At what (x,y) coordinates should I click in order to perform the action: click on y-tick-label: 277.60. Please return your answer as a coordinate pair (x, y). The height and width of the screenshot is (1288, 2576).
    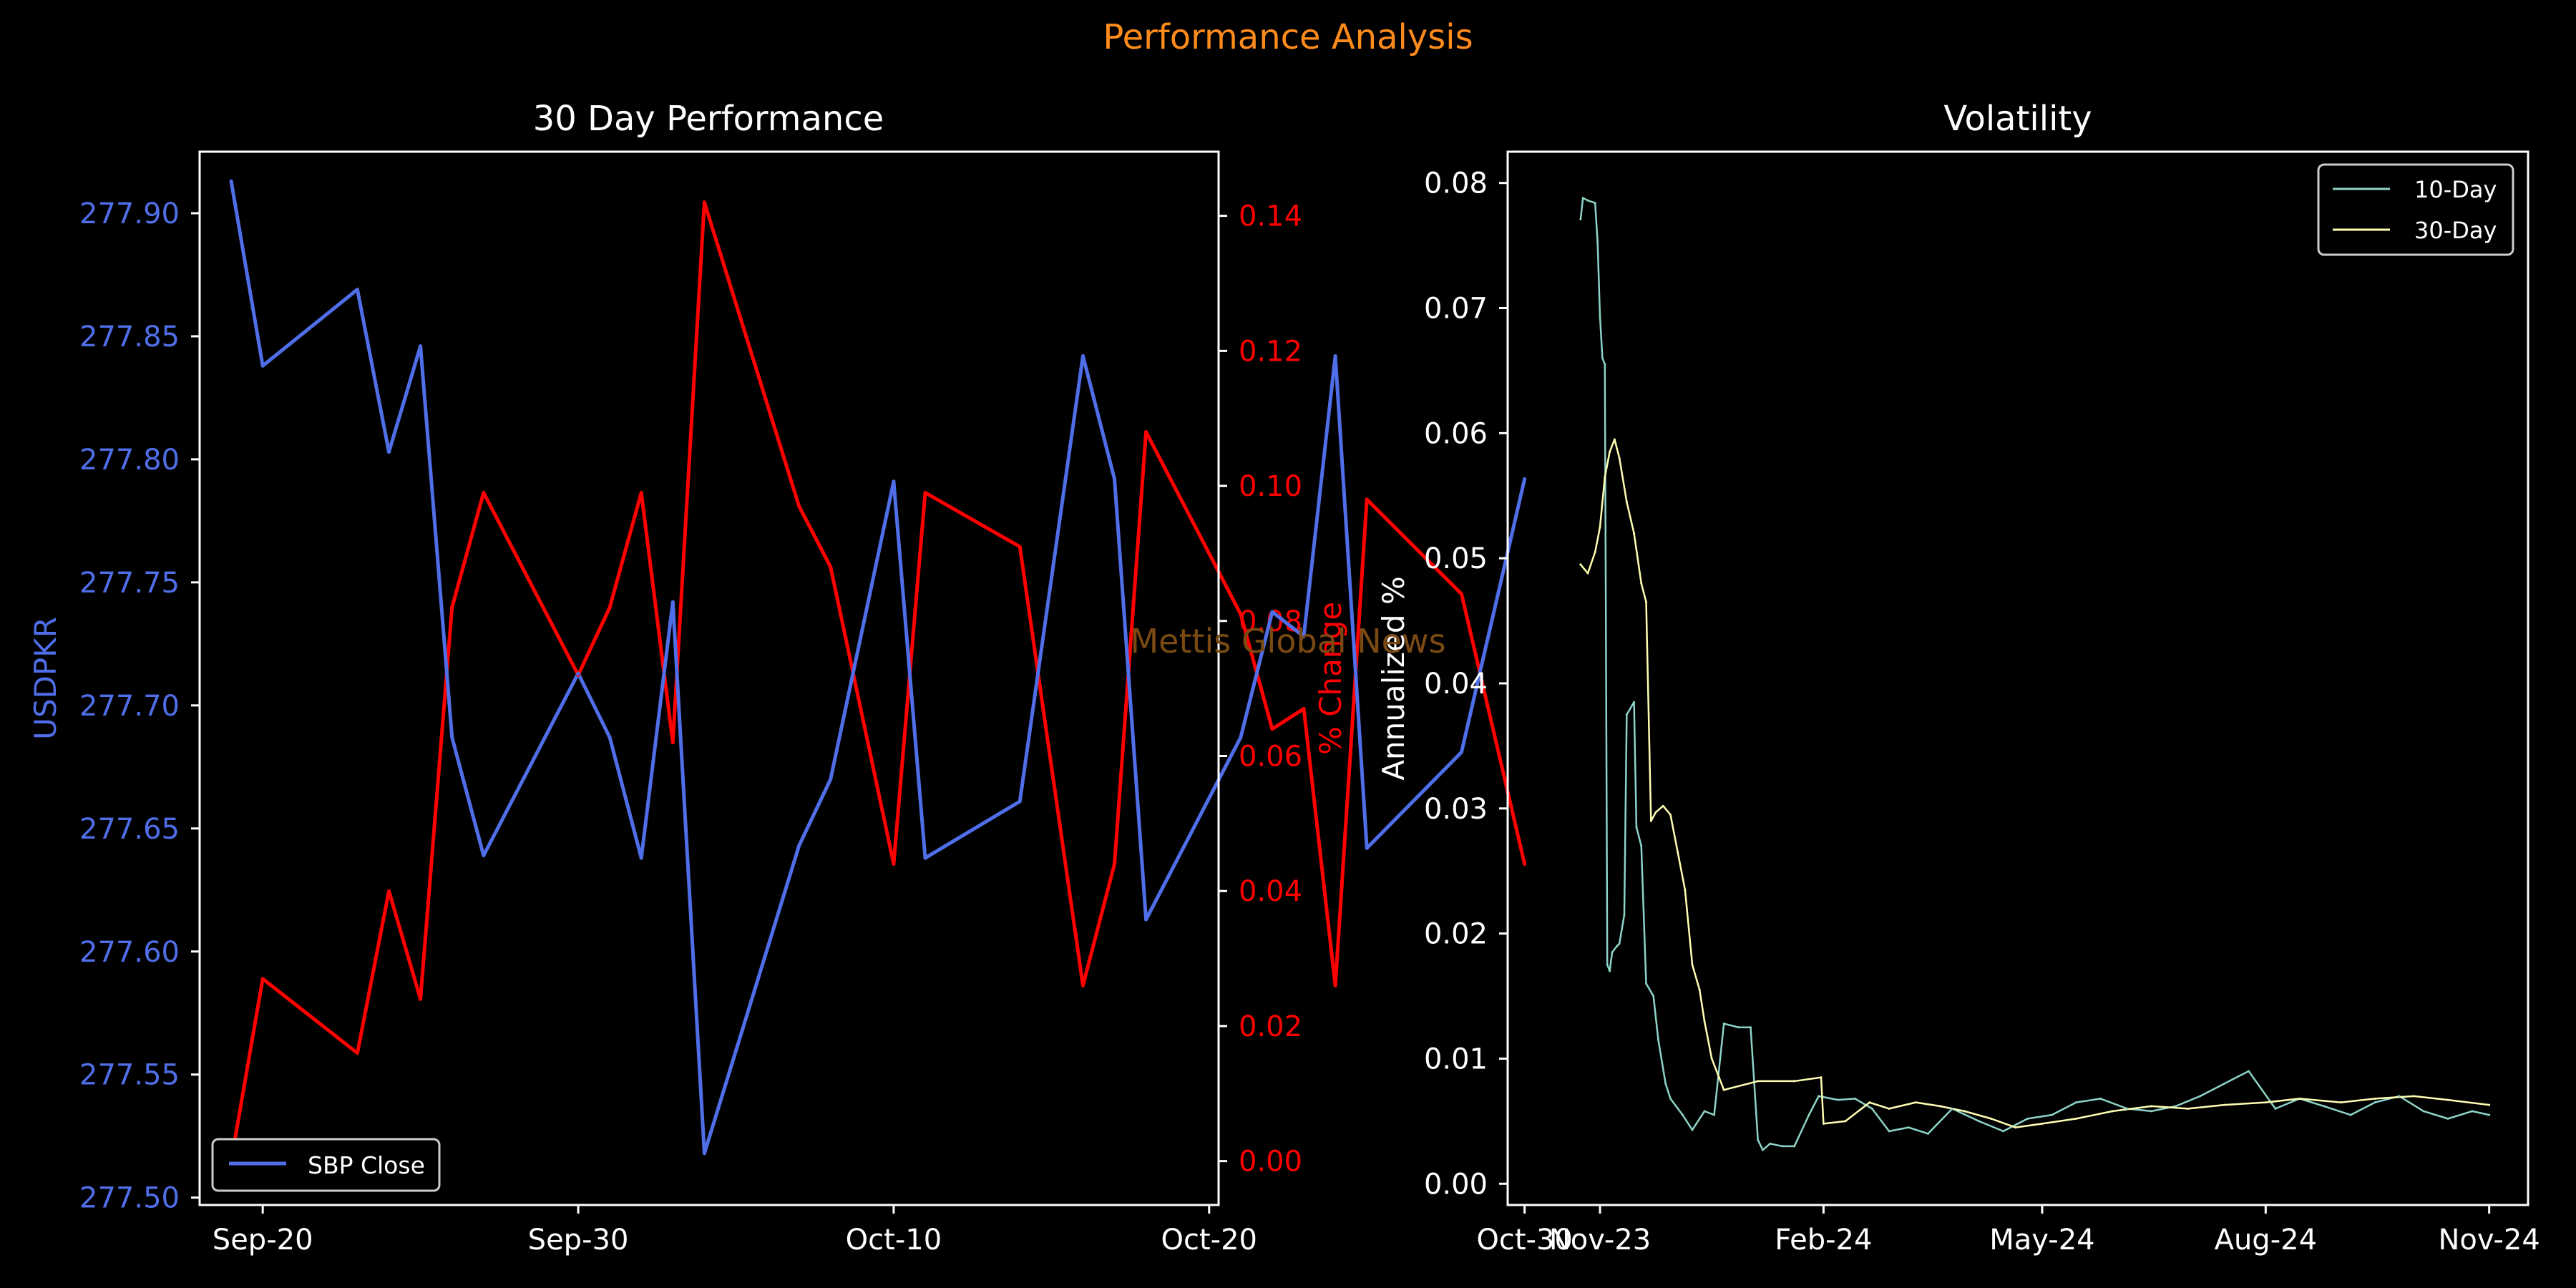
    Looking at the image, I should click on (129, 952).